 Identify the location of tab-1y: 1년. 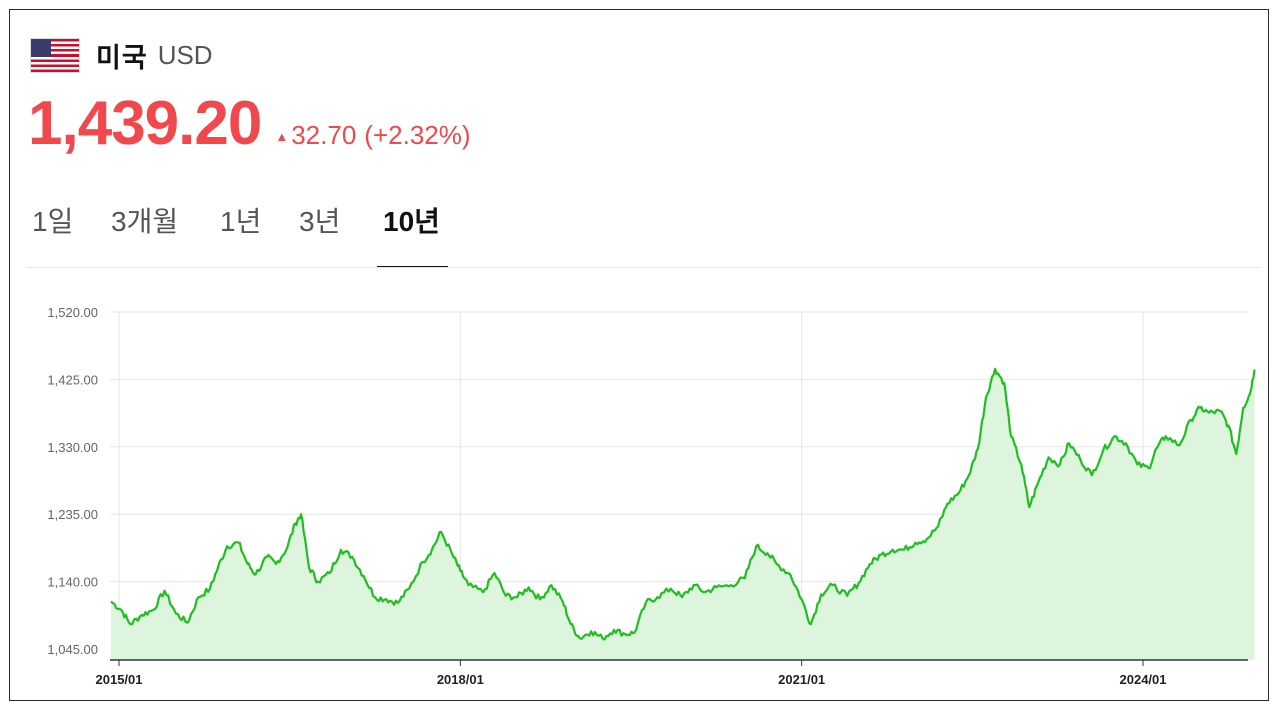
(241, 221).